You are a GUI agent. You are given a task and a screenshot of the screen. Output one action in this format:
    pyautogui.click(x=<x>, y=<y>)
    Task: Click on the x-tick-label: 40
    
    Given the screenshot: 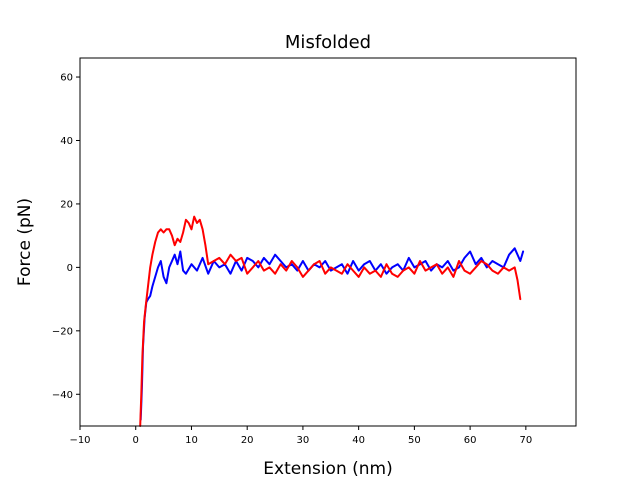 What is the action you would take?
    pyautogui.click(x=358, y=440)
    